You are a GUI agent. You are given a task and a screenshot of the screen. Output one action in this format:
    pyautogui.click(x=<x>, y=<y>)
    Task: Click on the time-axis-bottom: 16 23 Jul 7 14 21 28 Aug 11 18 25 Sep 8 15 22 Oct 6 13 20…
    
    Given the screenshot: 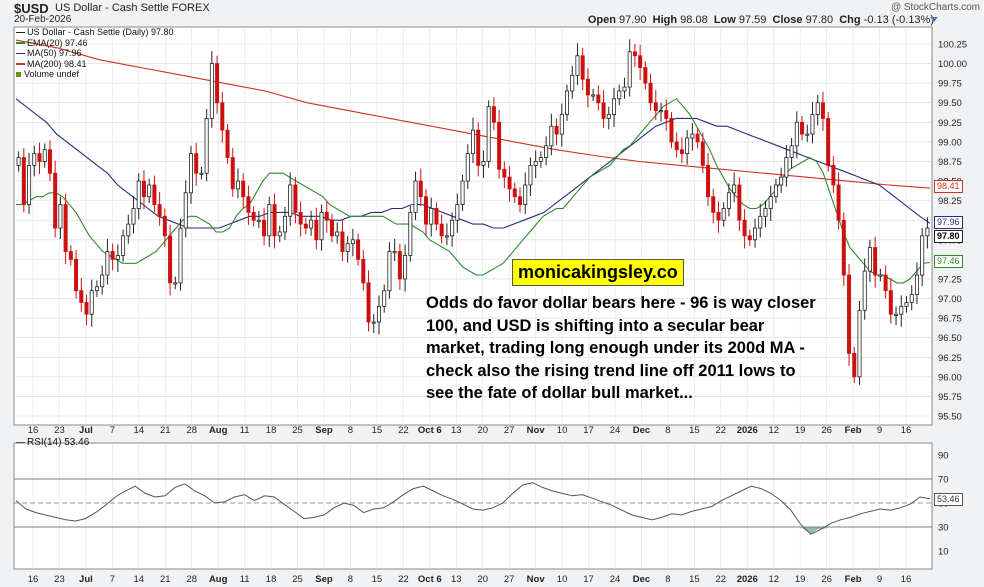 What is the action you would take?
    pyautogui.click(x=470, y=579)
    